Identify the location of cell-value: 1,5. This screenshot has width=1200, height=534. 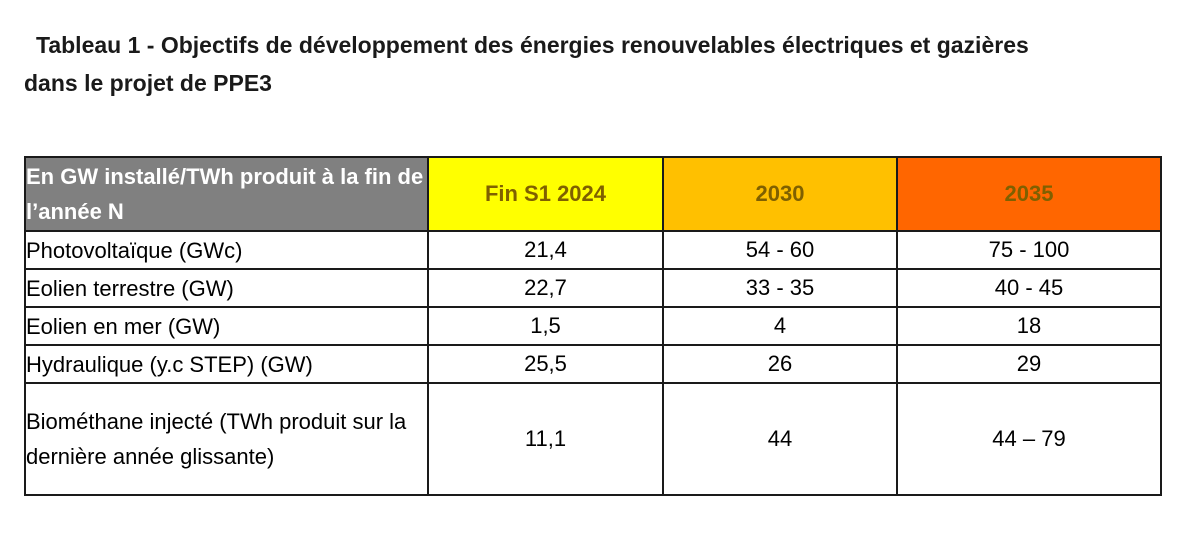
(545, 326).